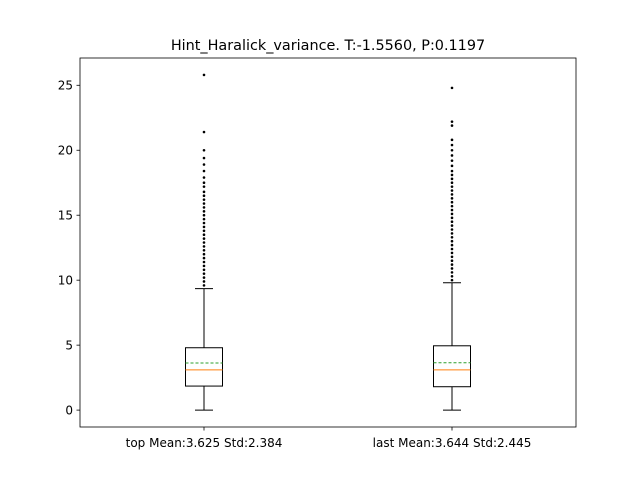  Describe the element at coordinates (69, 410) in the screenshot. I see `y-tick-label: 0` at that location.